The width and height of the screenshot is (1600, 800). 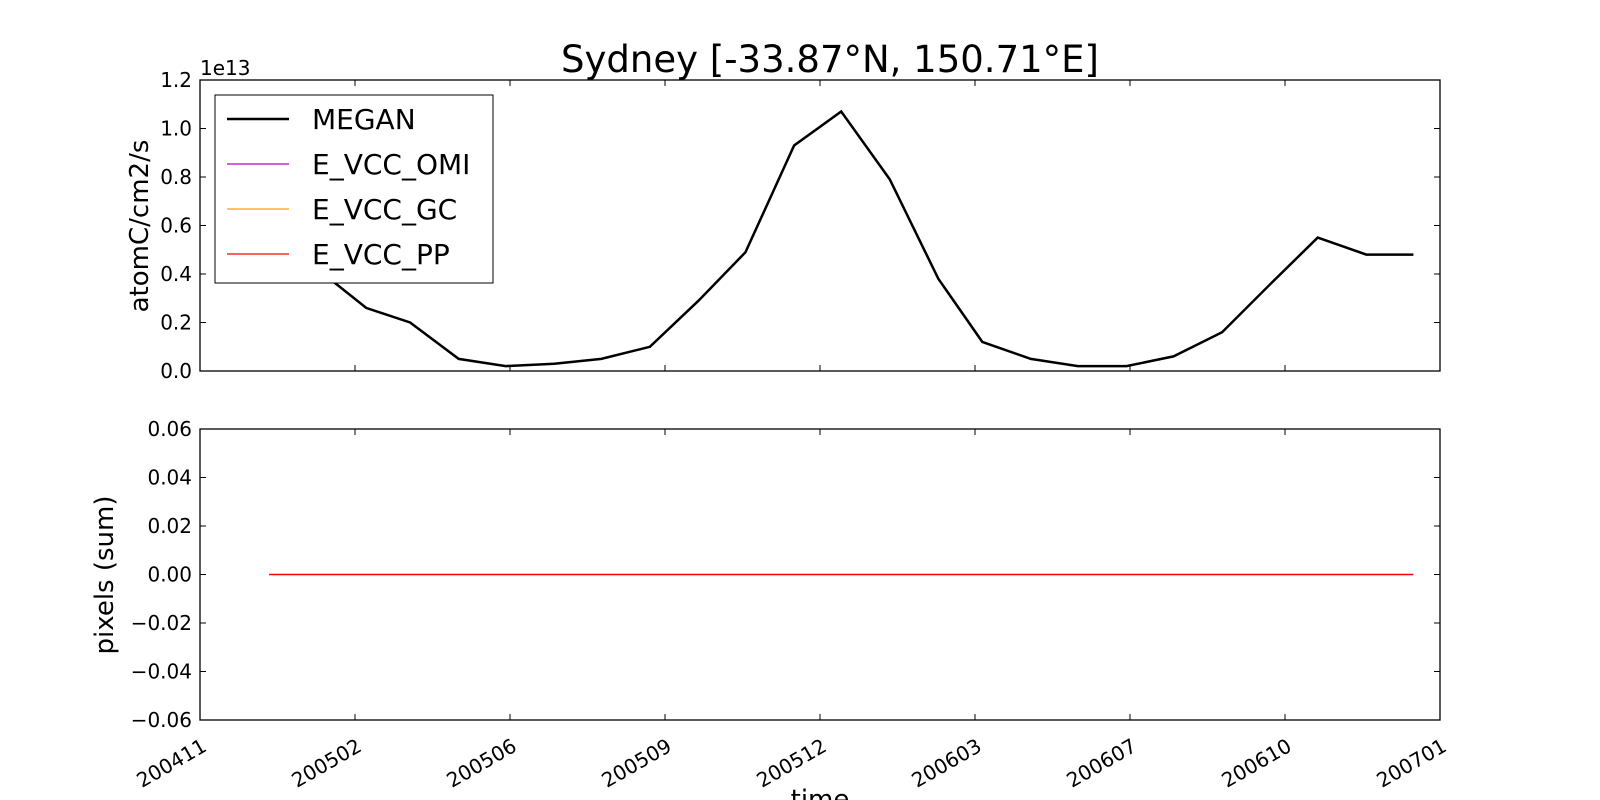 I want to click on y-offset-label: 1e13, so click(x=225, y=68).